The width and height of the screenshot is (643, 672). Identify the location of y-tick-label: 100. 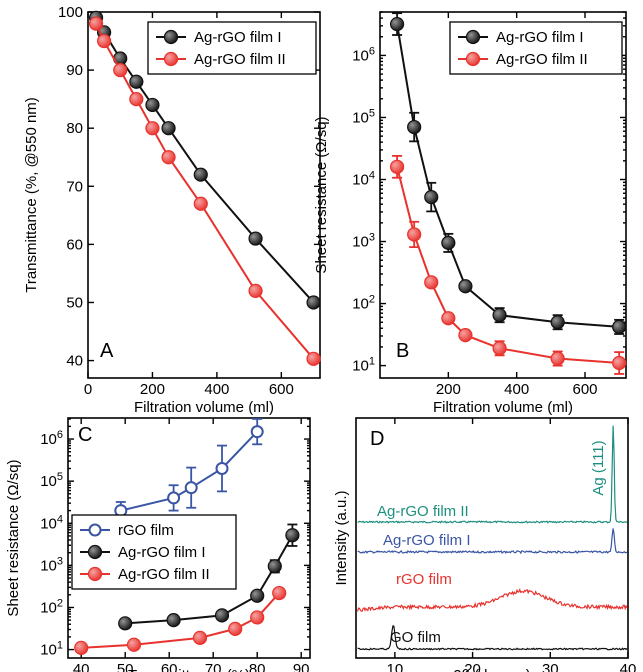
(70, 12).